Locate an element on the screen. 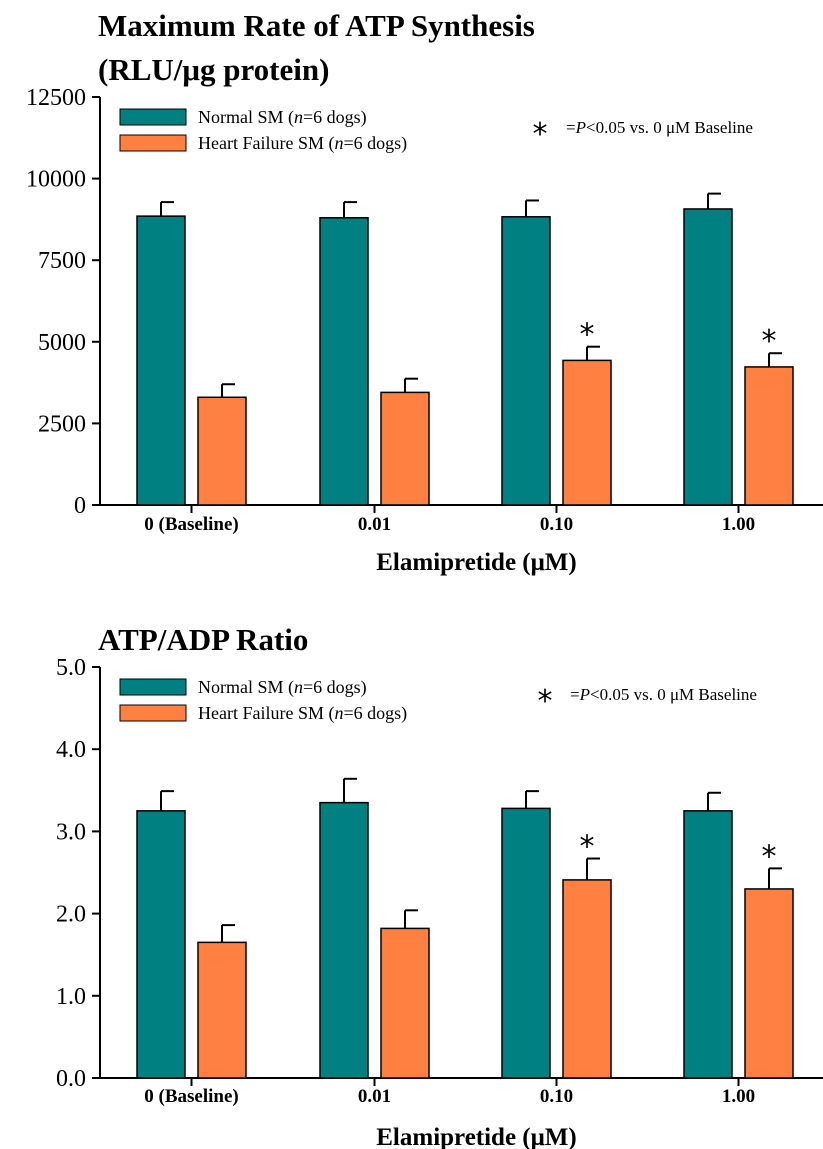  y-tick-label: 3.0 is located at coordinates (71, 832).